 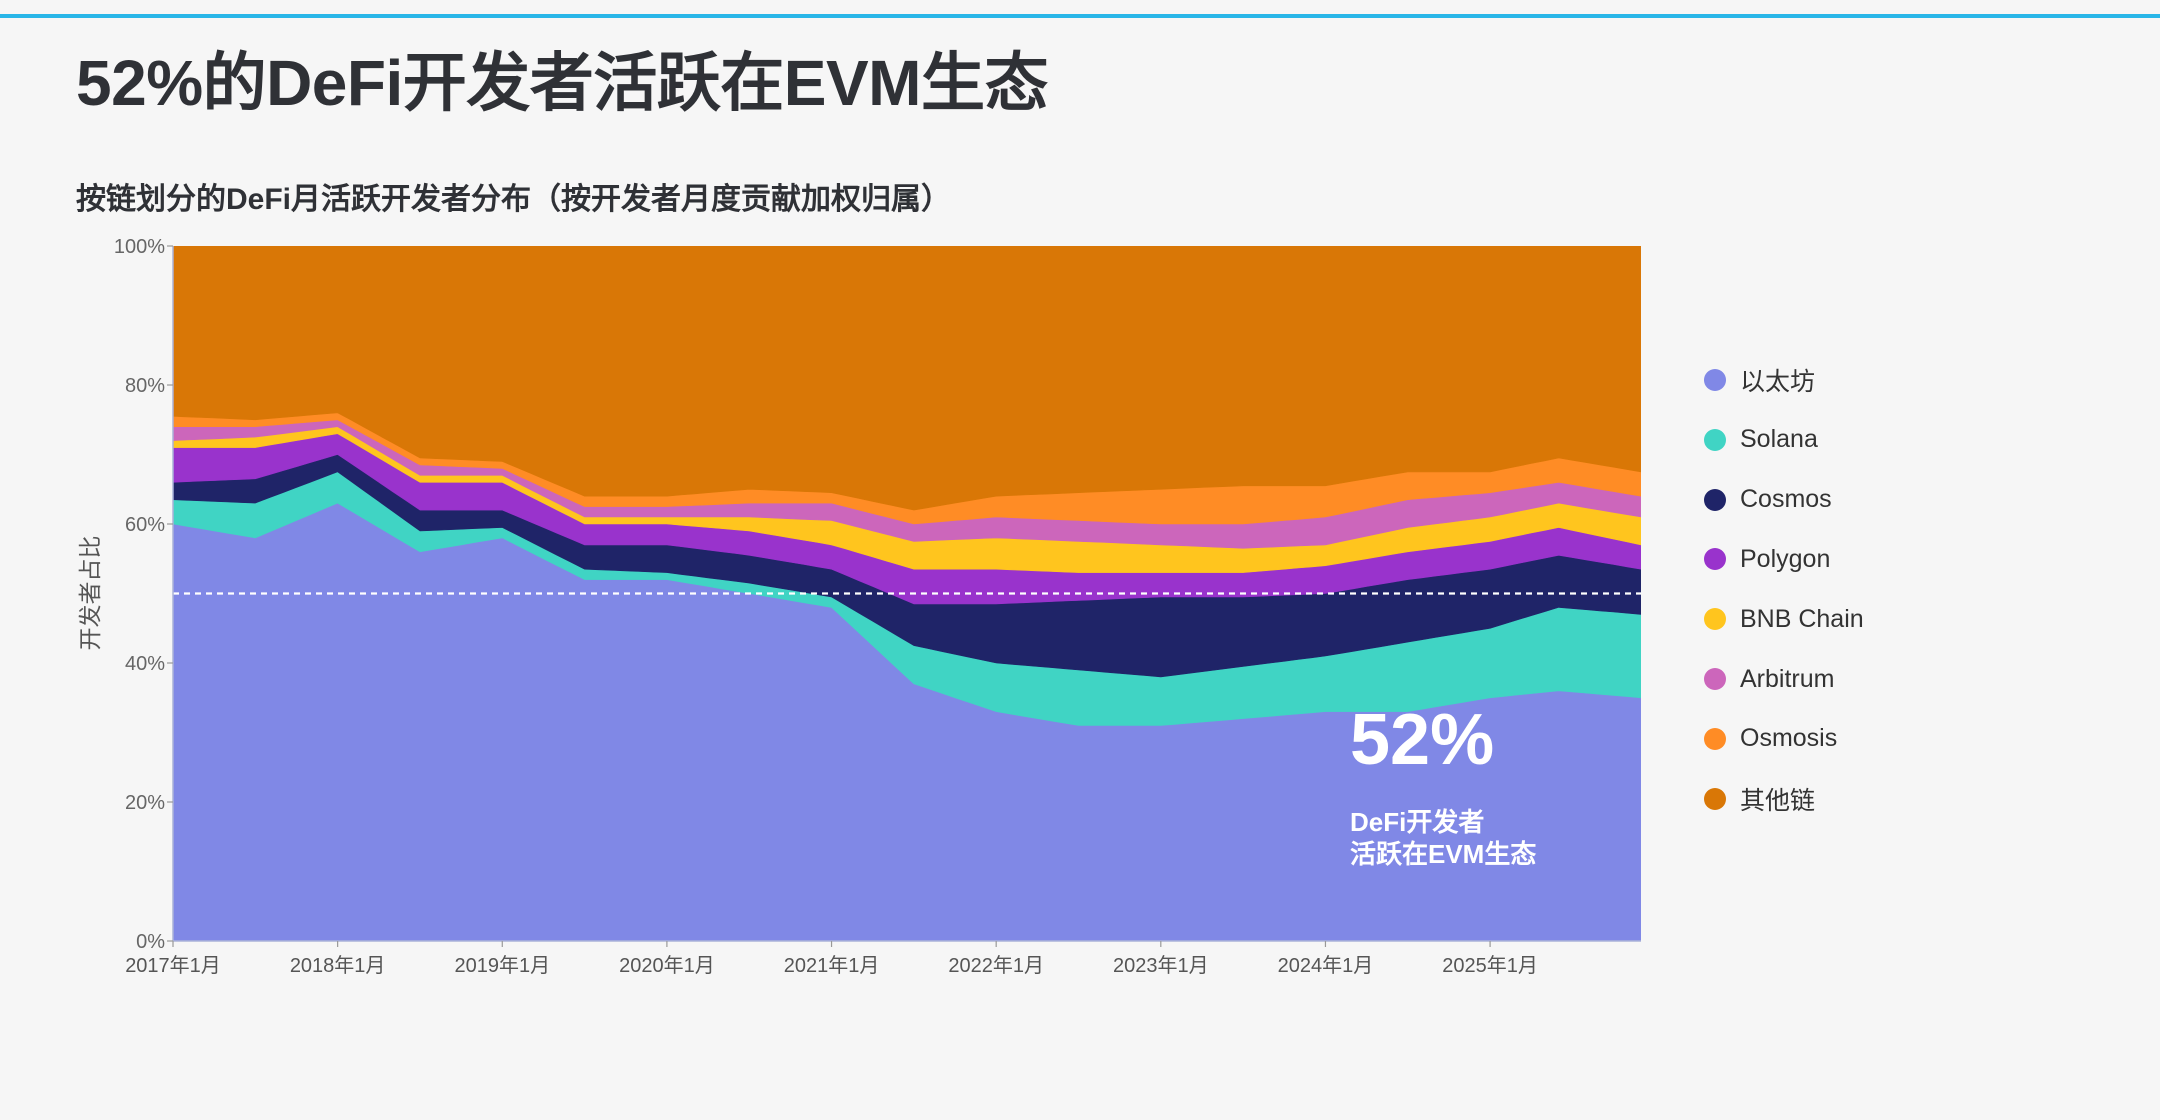 I want to click on x-tick-label: 2021年1月, so click(x=832, y=965).